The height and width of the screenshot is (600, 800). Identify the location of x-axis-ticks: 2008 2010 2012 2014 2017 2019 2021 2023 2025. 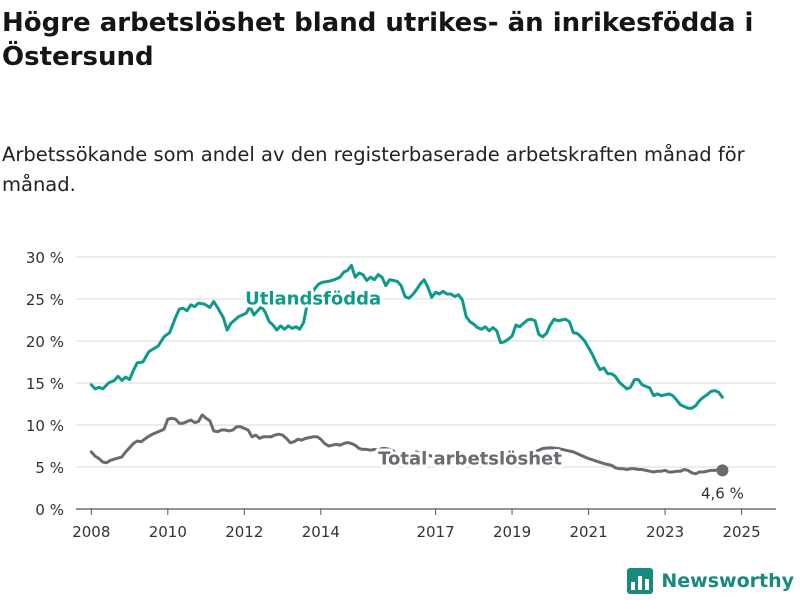
(416, 525).